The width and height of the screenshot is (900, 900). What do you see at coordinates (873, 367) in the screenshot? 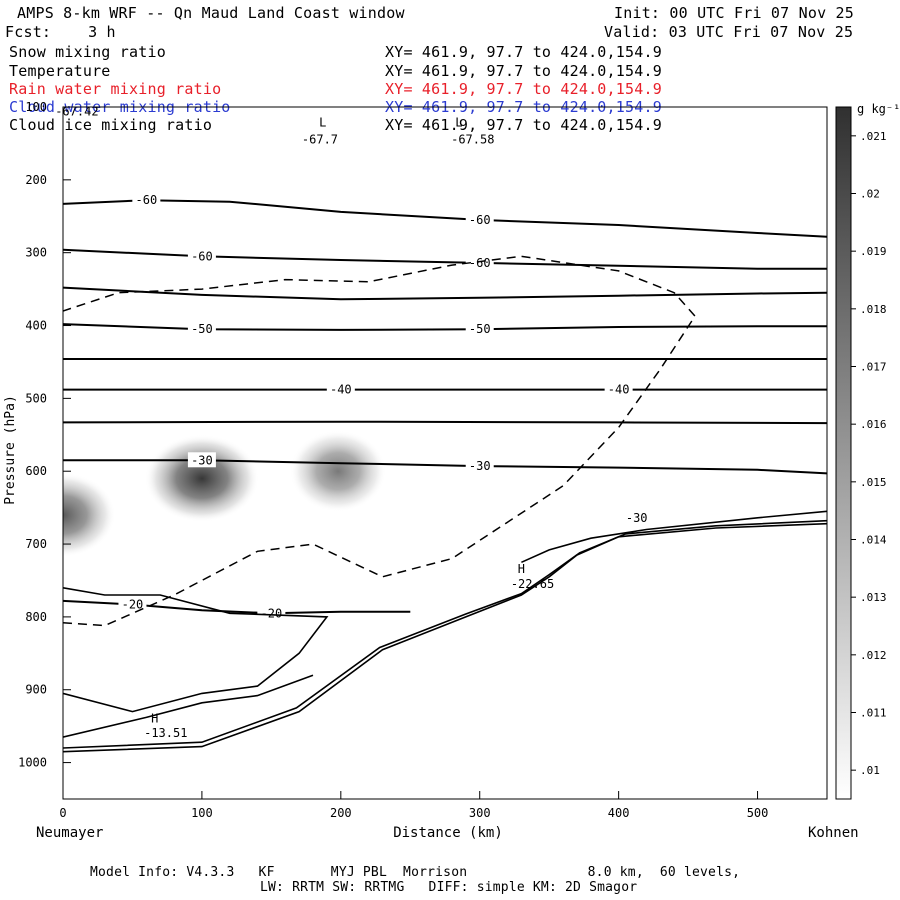
I see `colorbar-tick-label-7: .017` at bounding box center [873, 367].